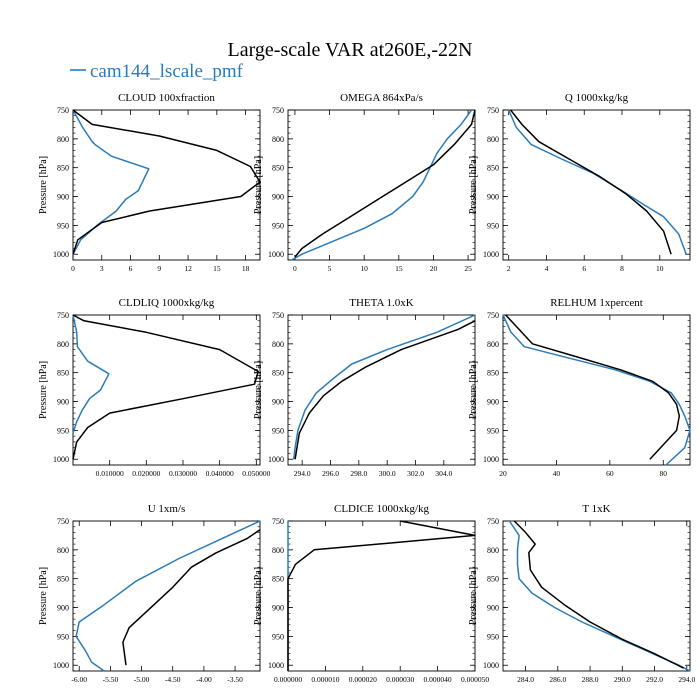  Describe the element at coordinates (188, 268) in the screenshot. I see `x-tick-label: 12` at that location.